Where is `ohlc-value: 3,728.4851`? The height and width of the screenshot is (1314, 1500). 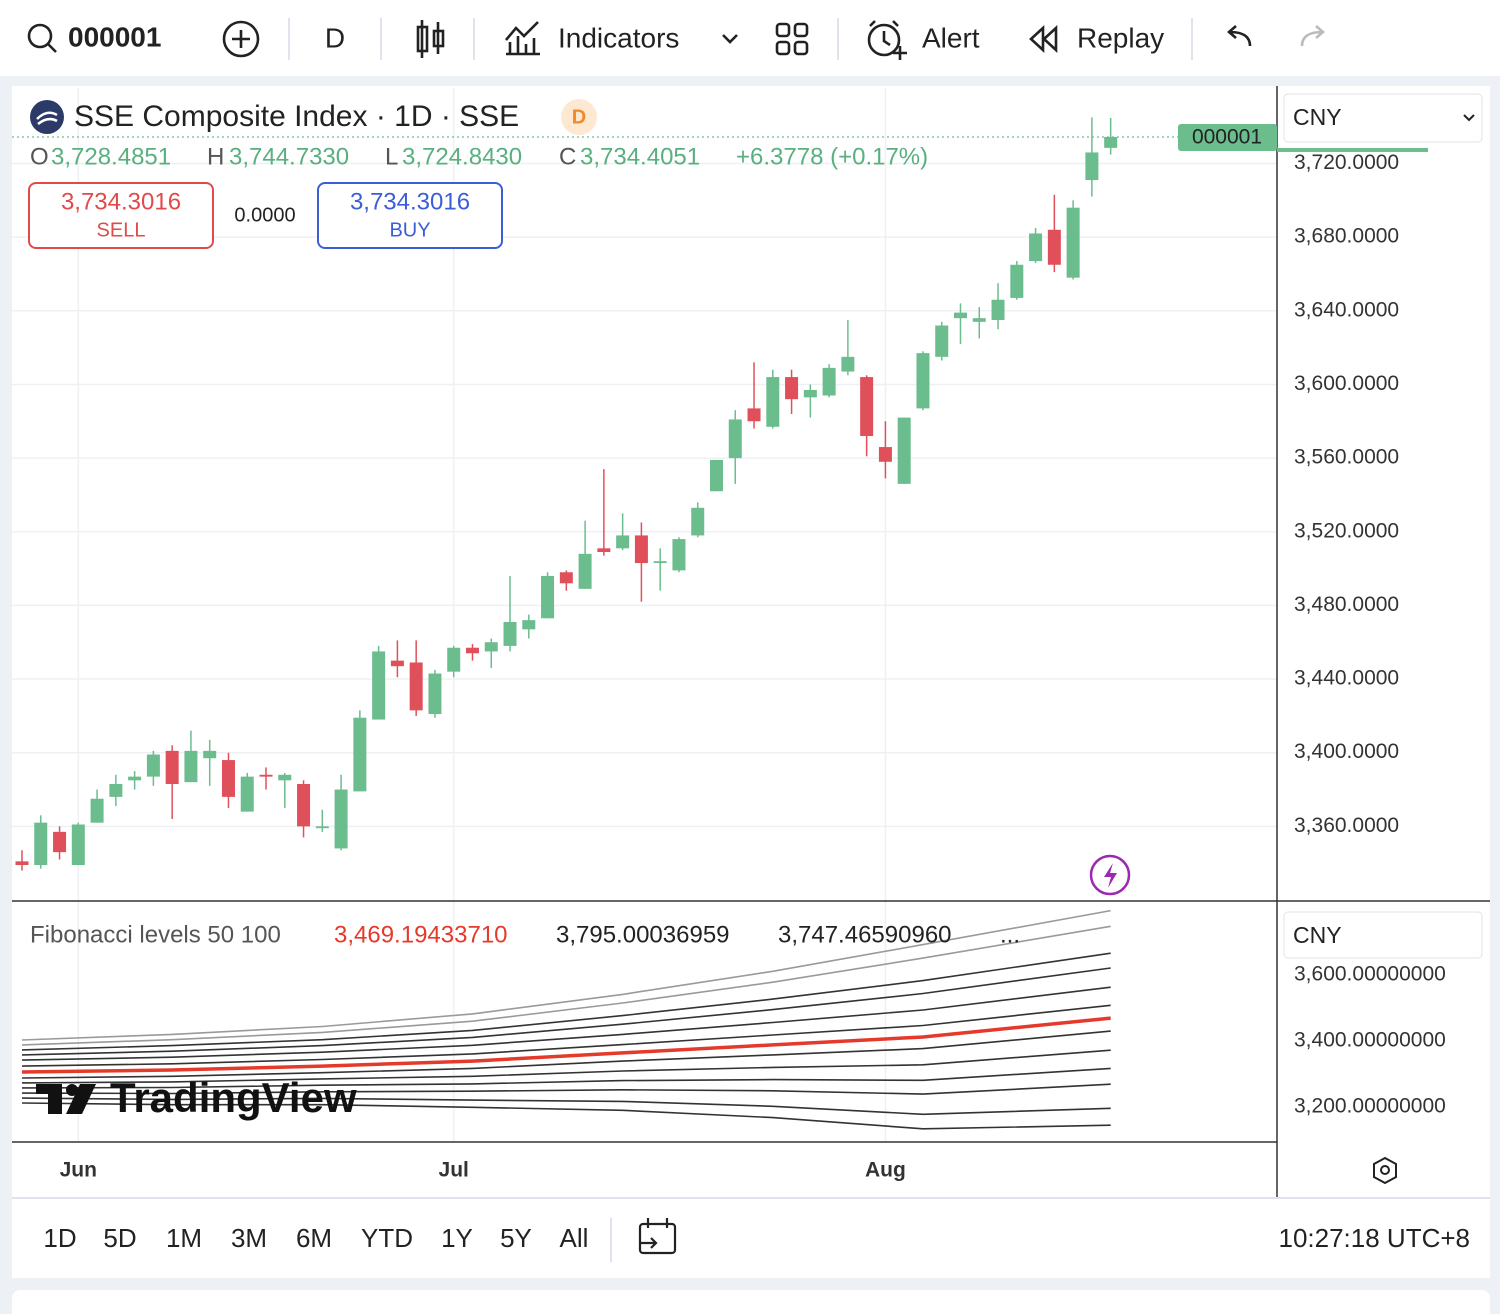 ohlc-value: 3,728.4851 is located at coordinates (111, 156).